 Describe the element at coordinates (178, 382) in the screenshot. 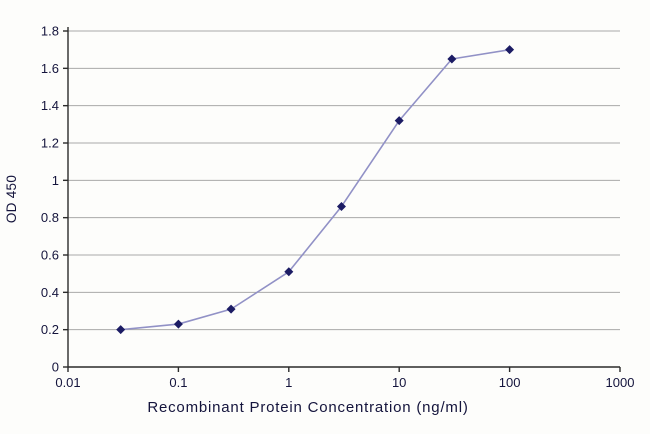

I see `x-tick-label: 0.1` at that location.